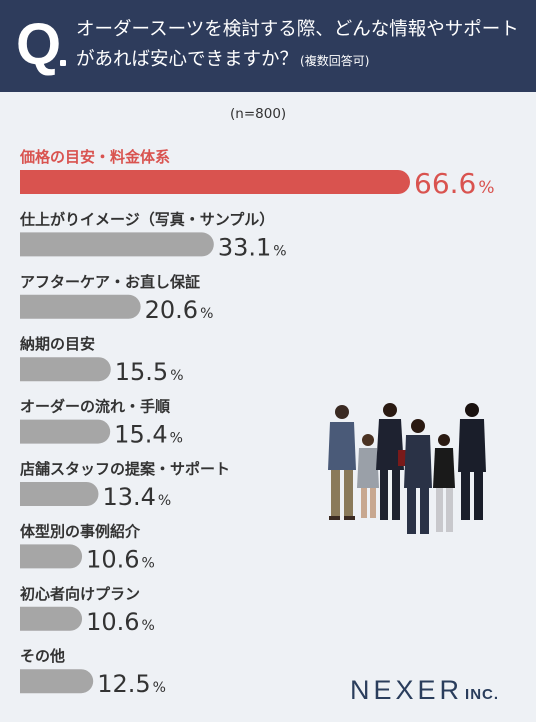 The height and width of the screenshot is (722, 536). What do you see at coordinates (125, 469) in the screenshot?
I see `category-label: 店舗スタッフの提案・サポート` at bounding box center [125, 469].